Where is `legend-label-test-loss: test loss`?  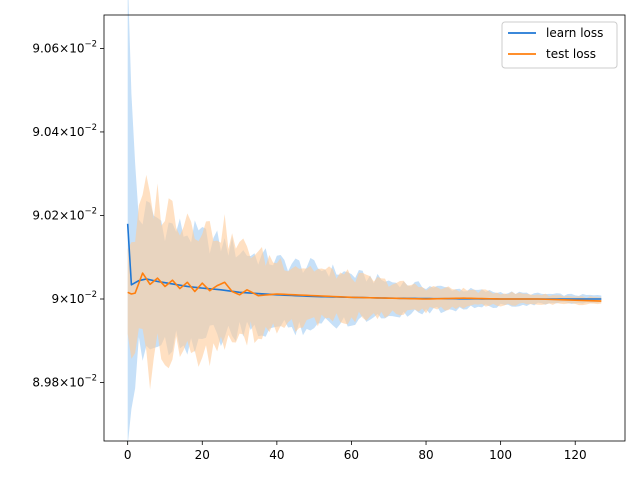 legend-label-test-loss: test loss is located at coordinates (571, 54).